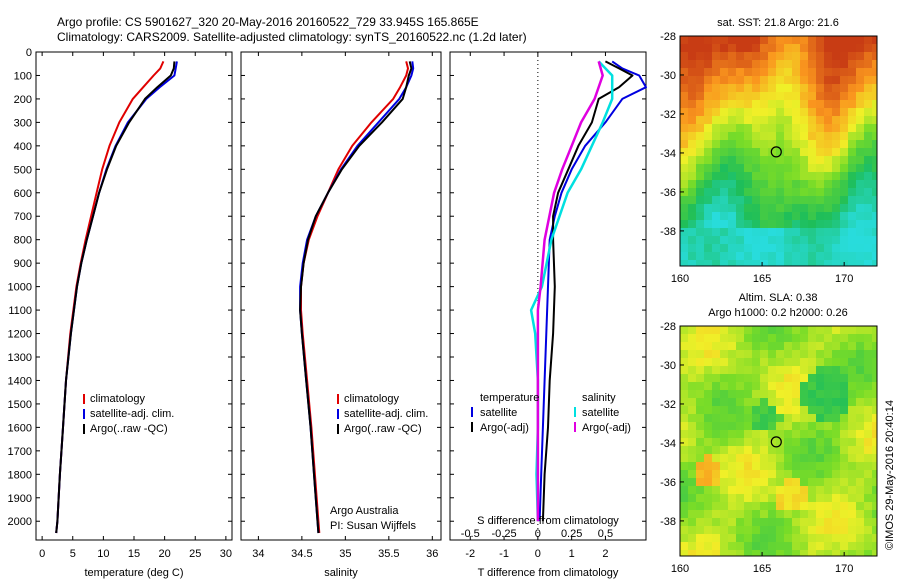 The width and height of the screenshot is (900, 580). What do you see at coordinates (103, 554) in the screenshot?
I see `x-tick-label: 10` at bounding box center [103, 554].